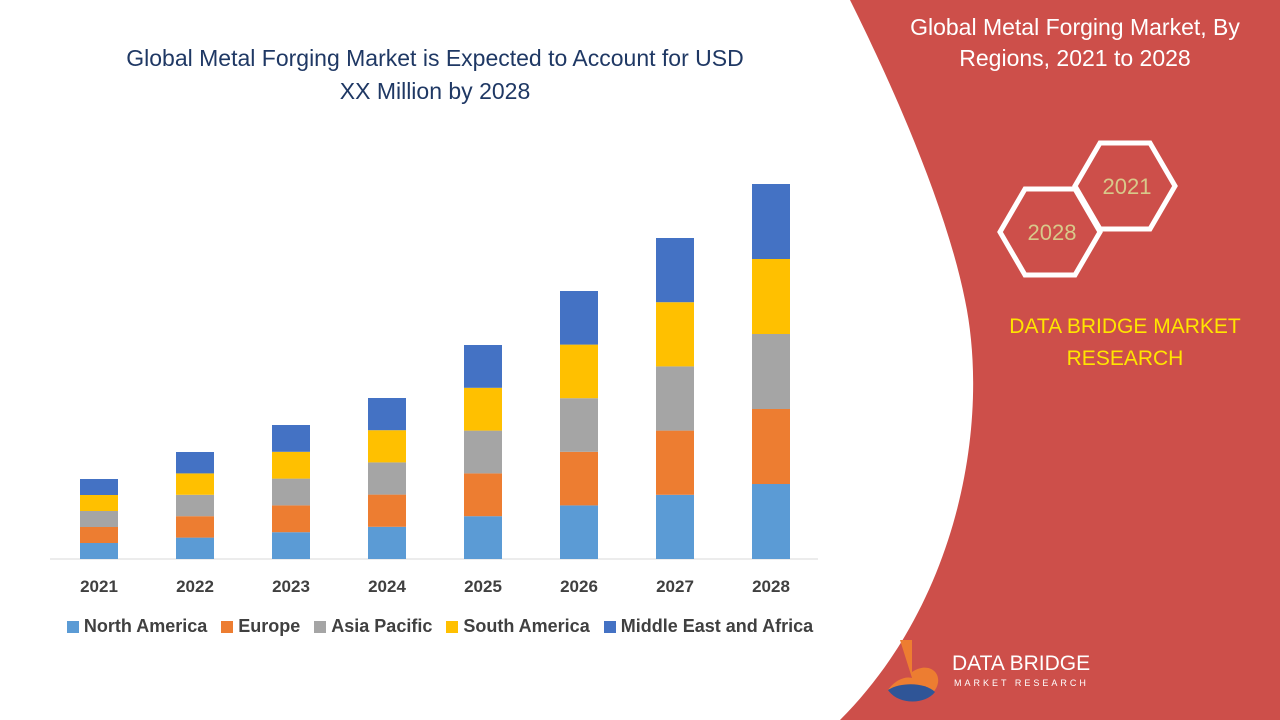  I want to click on hexagon-label: 2021, so click(1127, 186).